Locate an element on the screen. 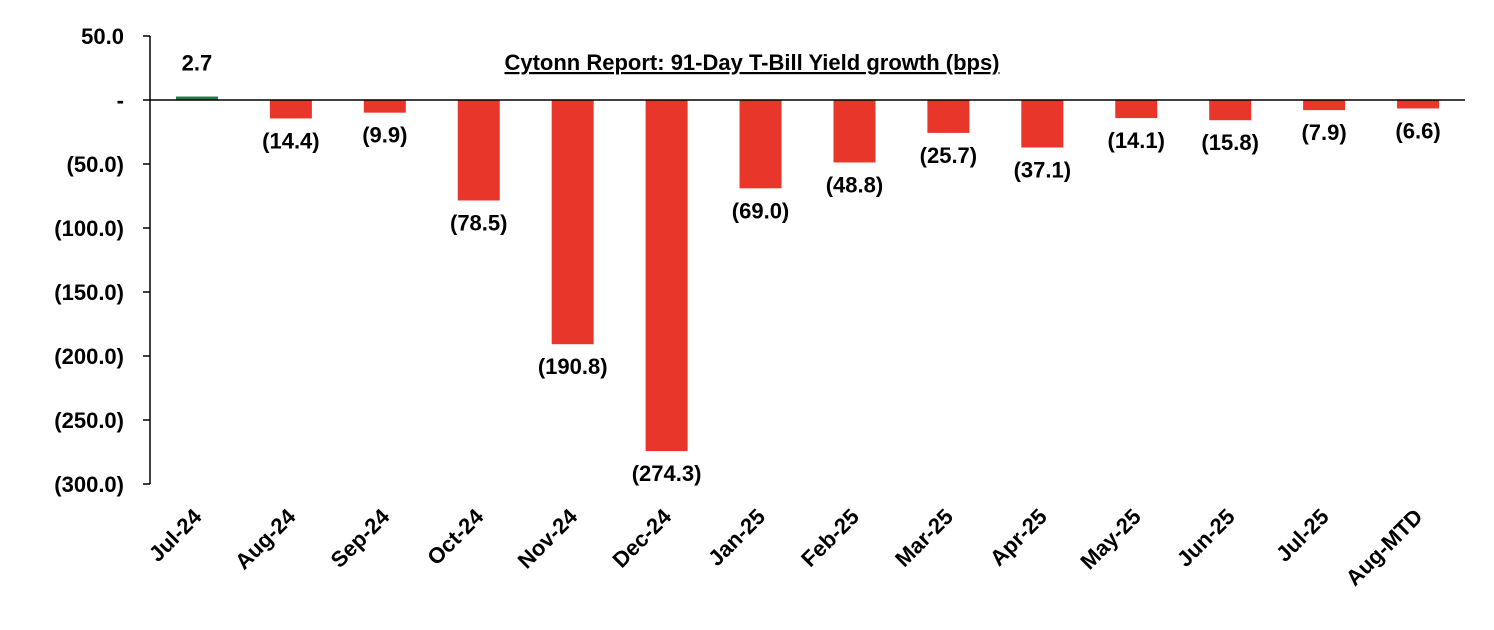 Image resolution: width=1494 pixels, height=630 pixels. x-tick-label: Jul-24 is located at coordinates (175, 534).